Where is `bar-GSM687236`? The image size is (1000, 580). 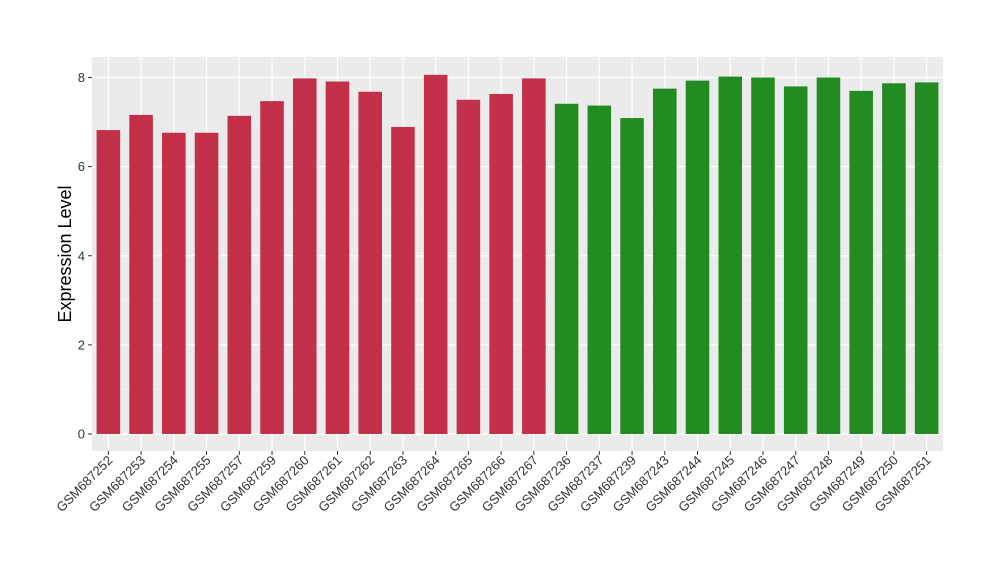 bar-GSM687236 is located at coordinates (566, 269).